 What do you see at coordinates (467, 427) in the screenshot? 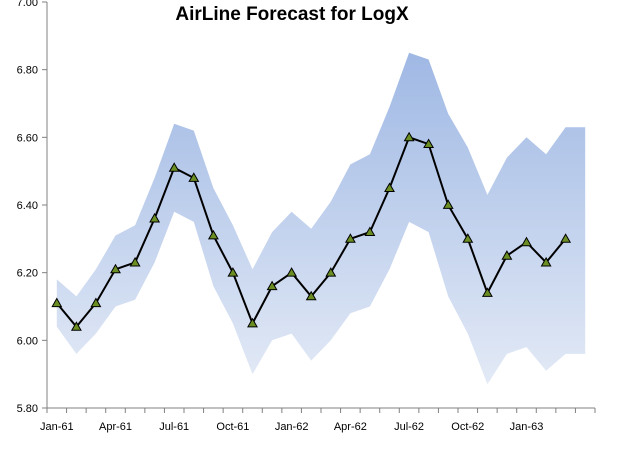
I see `x-tick-label: Oct-62` at bounding box center [467, 427].